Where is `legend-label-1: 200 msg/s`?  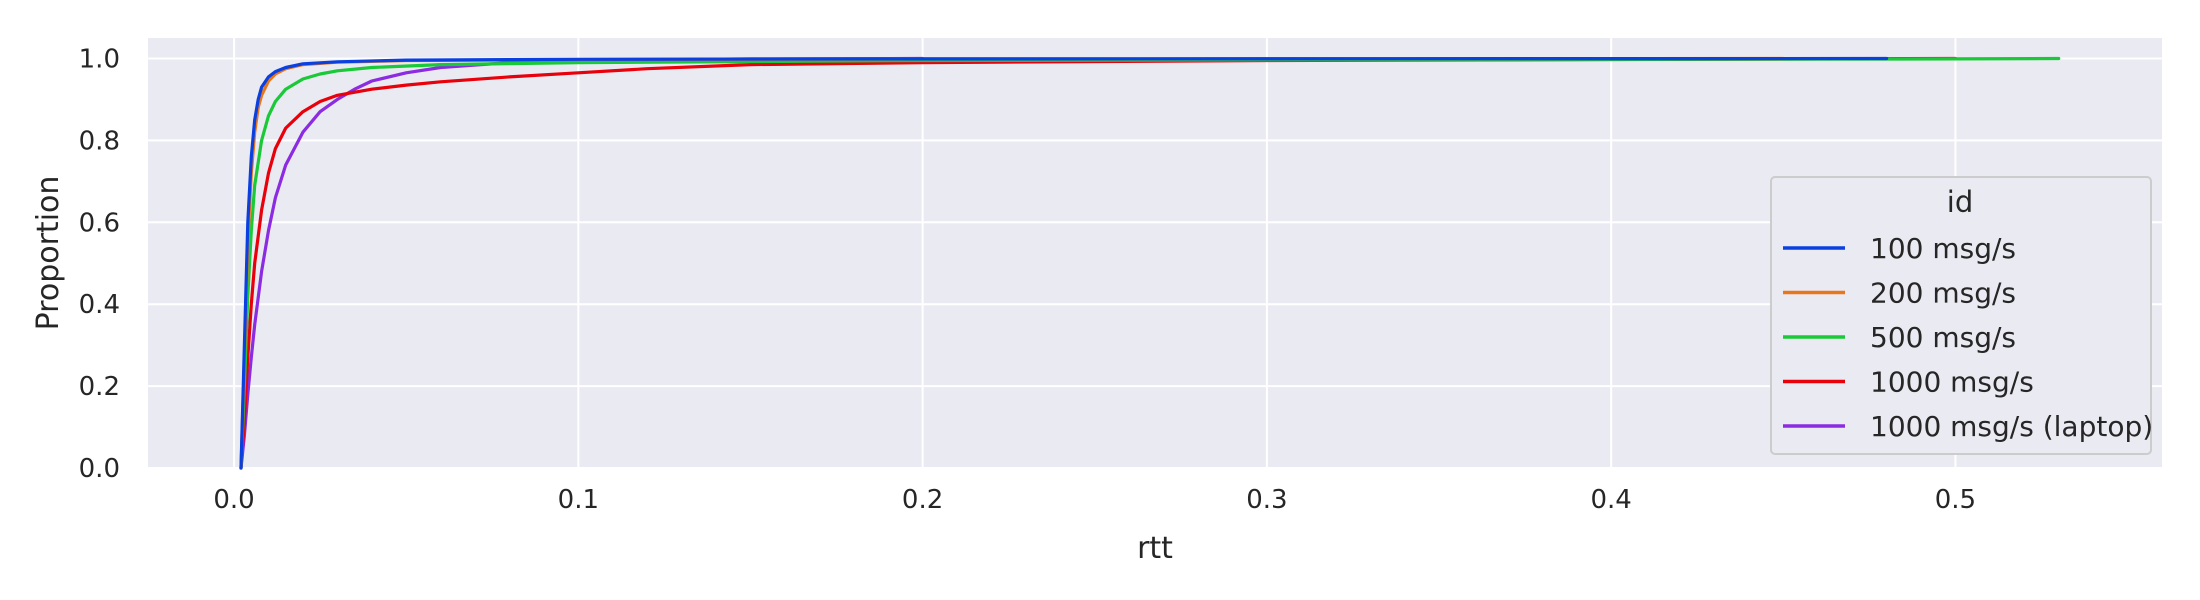
legend-label-1: 200 msg/s is located at coordinates (1943, 293).